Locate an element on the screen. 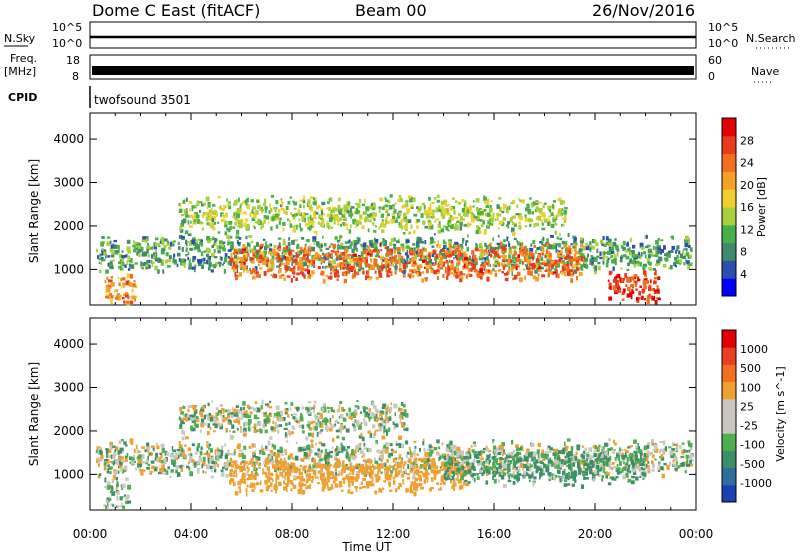  nsky-label: N.Sky is located at coordinates (20, 38).